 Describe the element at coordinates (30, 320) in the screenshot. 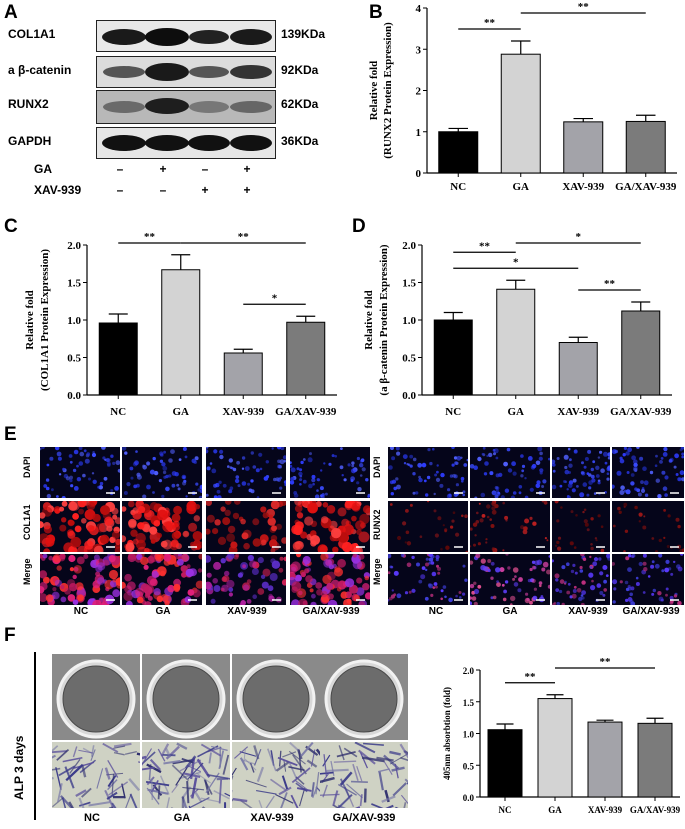

I see `y-axis-label: Relative fold` at that location.